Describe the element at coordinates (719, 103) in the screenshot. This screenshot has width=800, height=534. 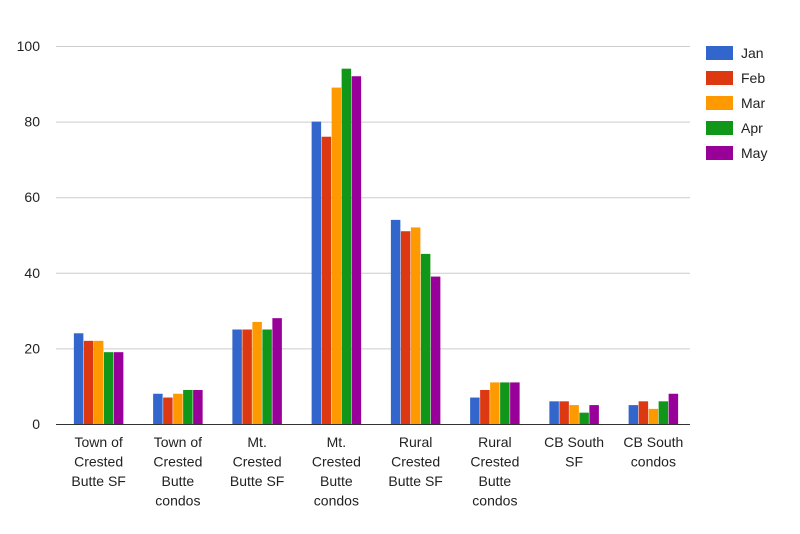
I see `legend-swatch-mar` at that location.